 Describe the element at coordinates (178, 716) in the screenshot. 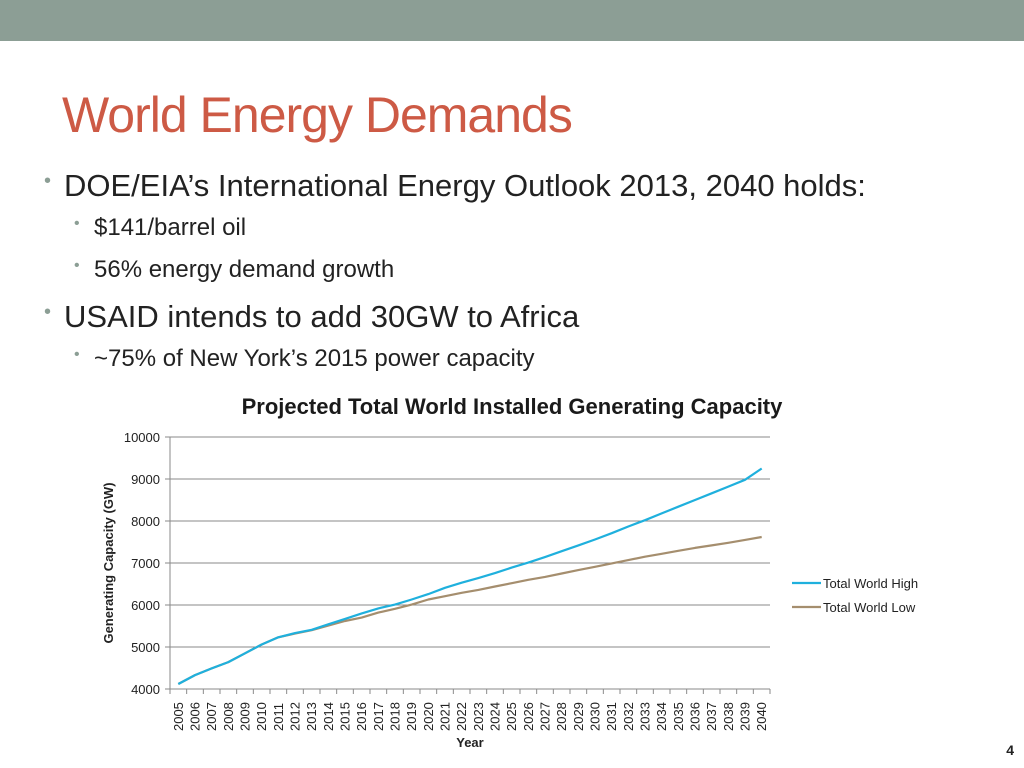

I see `x-tick-label: 2005` at that location.